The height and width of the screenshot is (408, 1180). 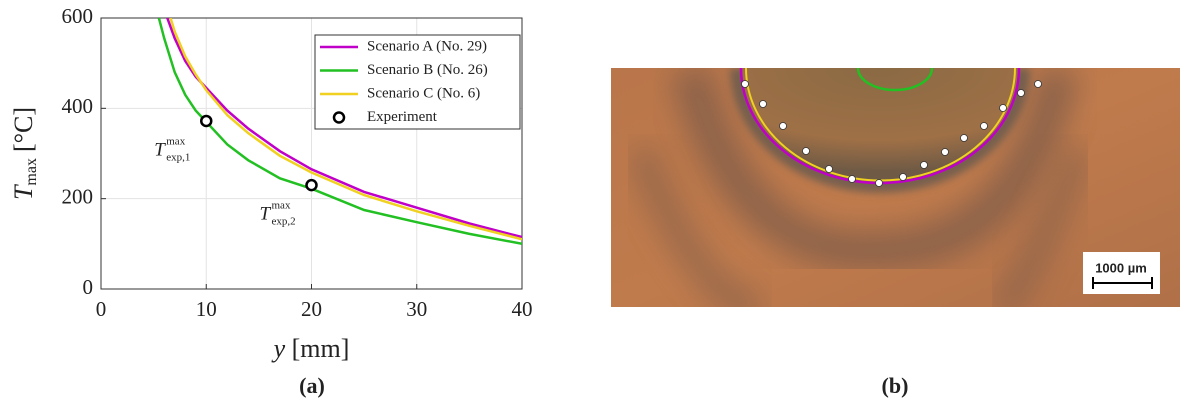 What do you see at coordinates (311, 309) in the screenshot?
I see `x-tick-label: 20` at bounding box center [311, 309].